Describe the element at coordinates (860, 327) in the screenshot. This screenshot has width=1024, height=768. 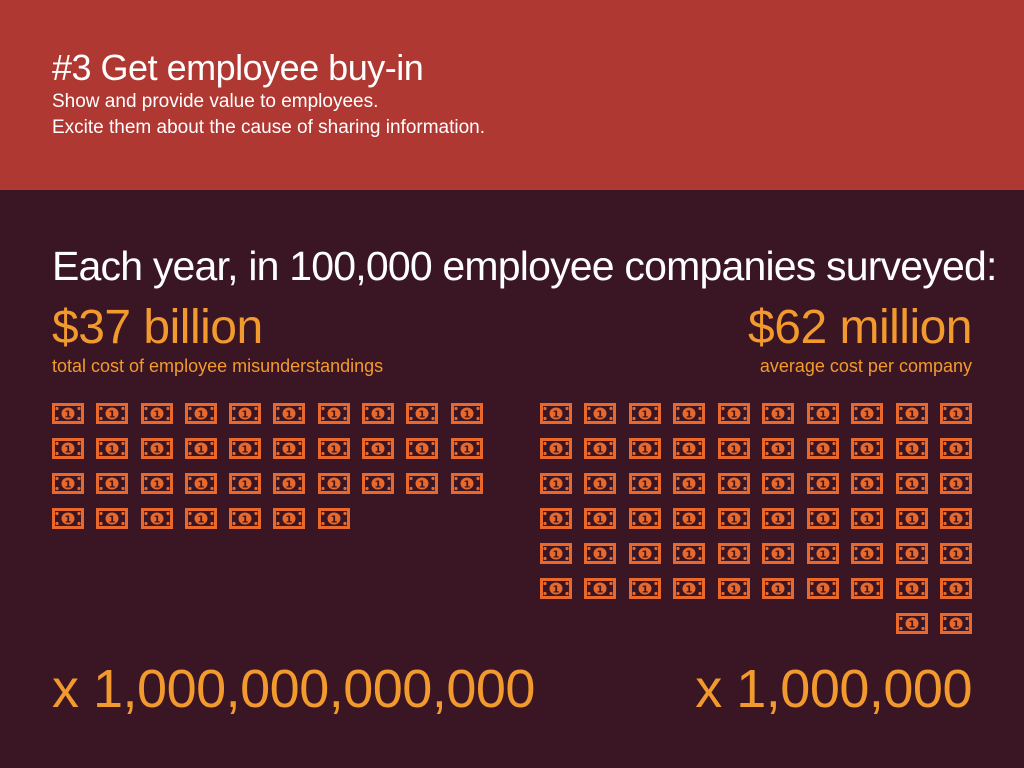
I see `average-cost-amount: $62 million` at that location.